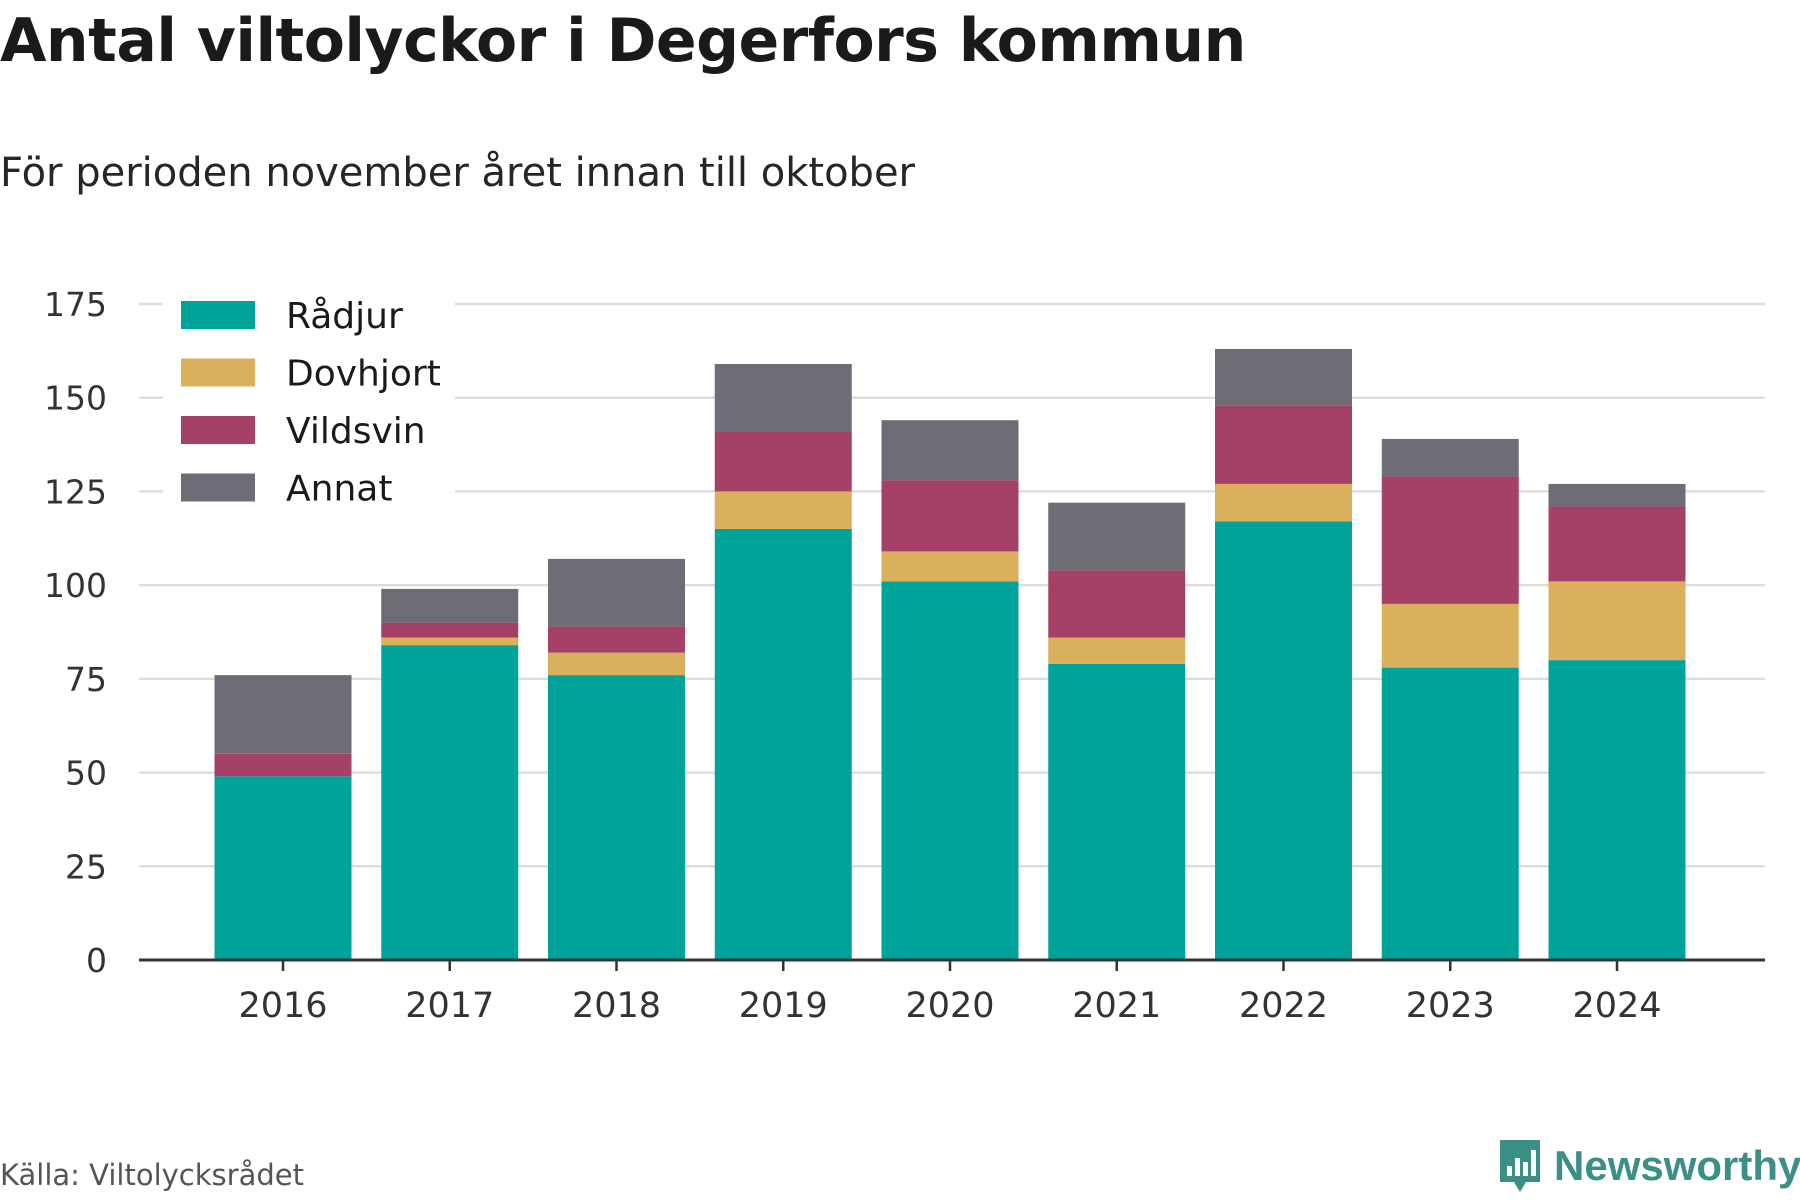  What do you see at coordinates (356, 431) in the screenshot?
I see `legend-label: Vildsvin` at bounding box center [356, 431].